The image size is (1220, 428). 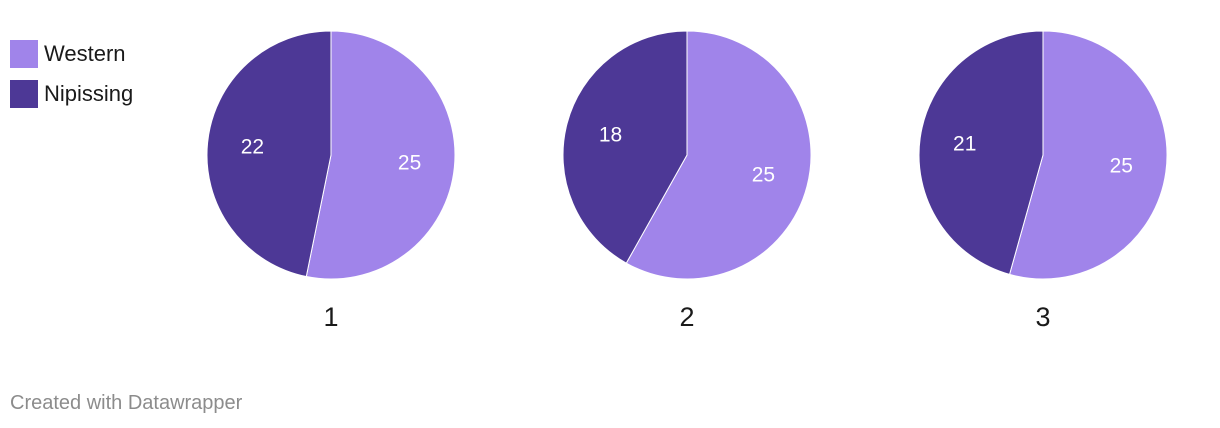 I want to click on data-label-3-nipissing: 21, so click(x=964, y=144).